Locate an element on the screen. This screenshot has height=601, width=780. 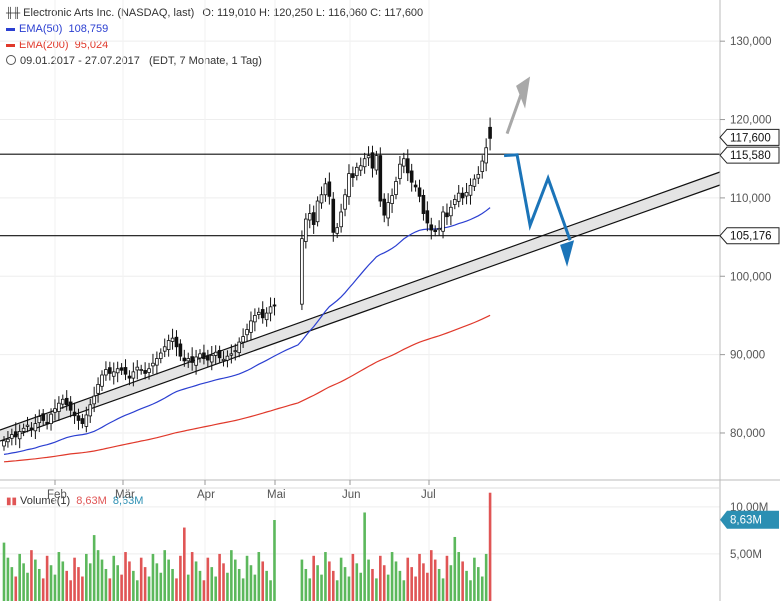
volume-tick-label: 5,00M is located at coordinates (746, 555).